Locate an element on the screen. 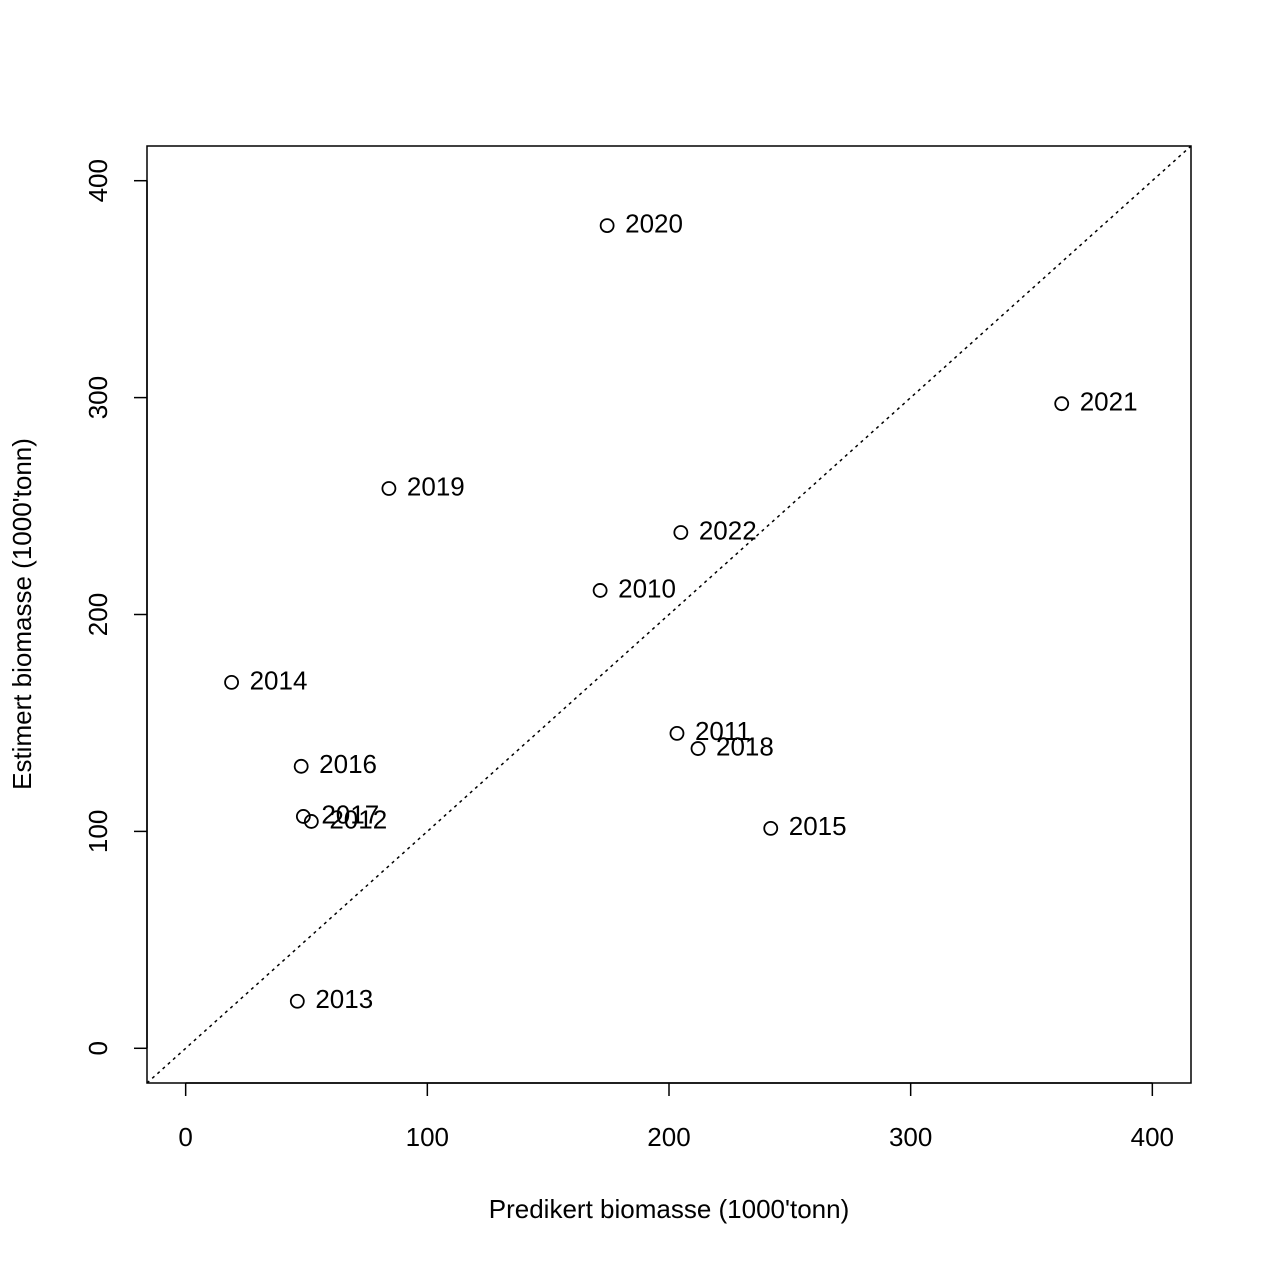 The height and width of the screenshot is (1267, 1267). point-label: 2022 is located at coordinates (728, 530).